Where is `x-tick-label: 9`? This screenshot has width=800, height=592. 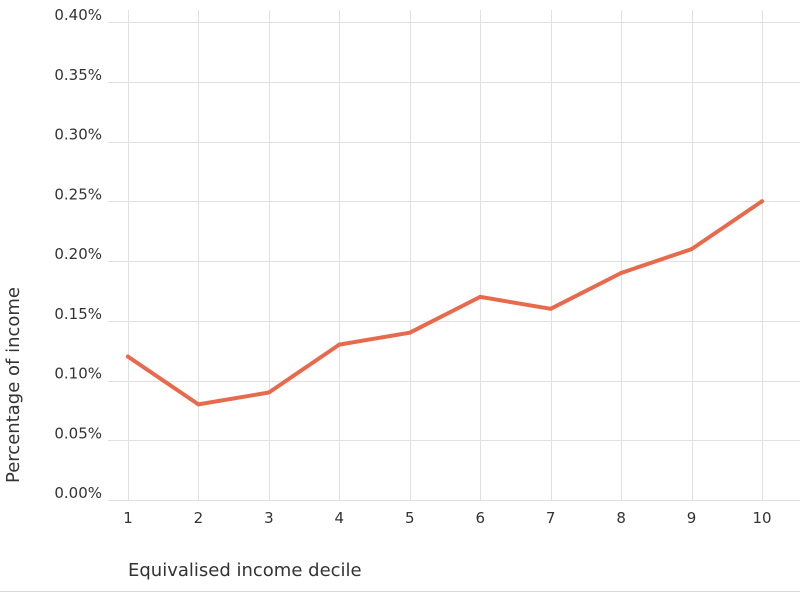 x-tick-label: 9 is located at coordinates (692, 518).